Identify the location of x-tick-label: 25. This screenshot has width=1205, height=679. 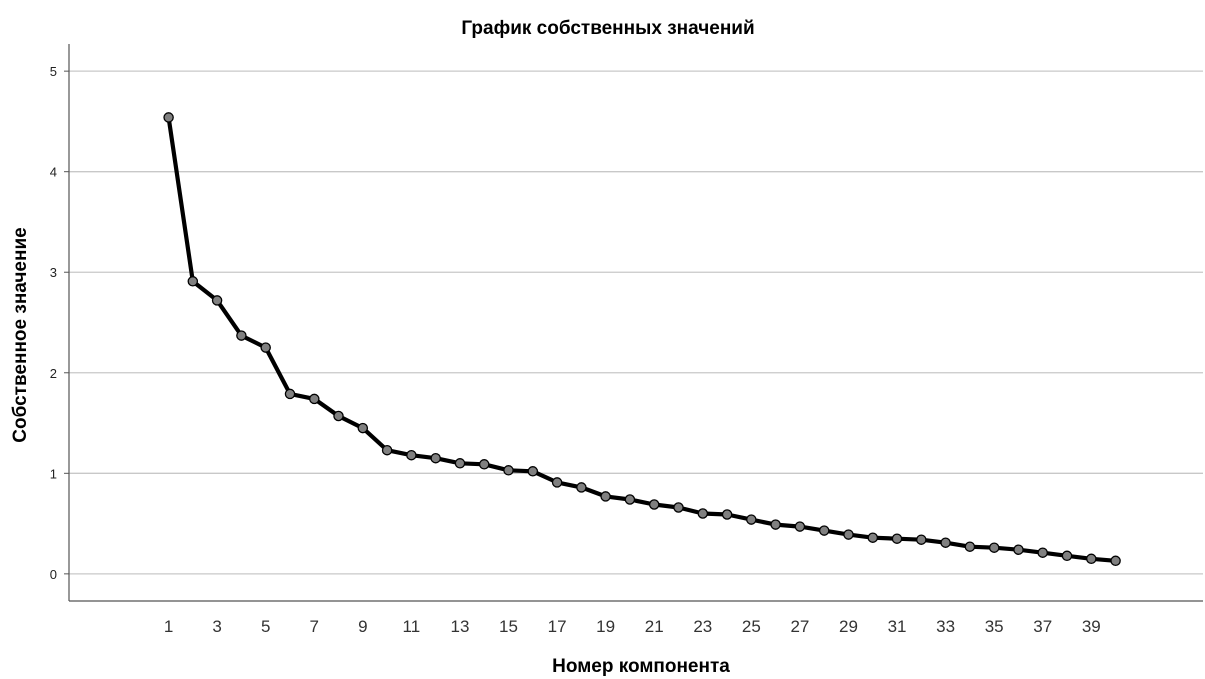
(751, 626).